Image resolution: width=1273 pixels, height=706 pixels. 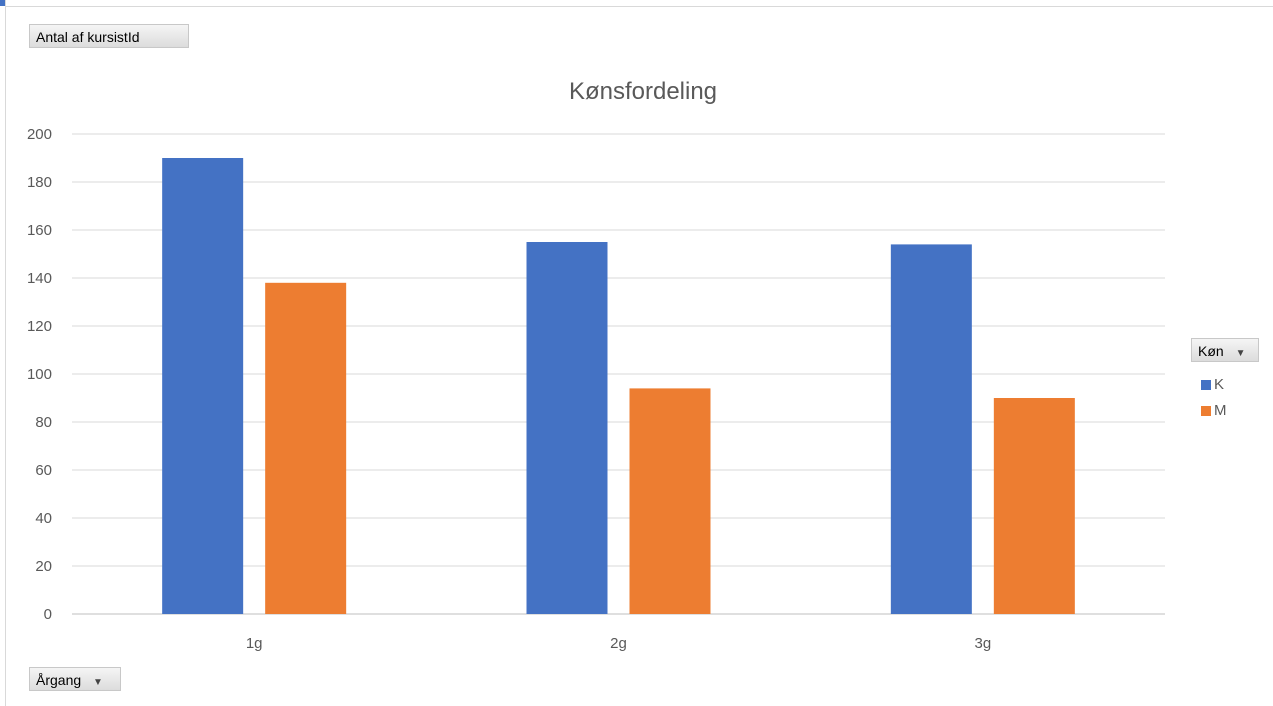 What do you see at coordinates (1211, 351) in the screenshot?
I see `legend-field-label: Køn` at bounding box center [1211, 351].